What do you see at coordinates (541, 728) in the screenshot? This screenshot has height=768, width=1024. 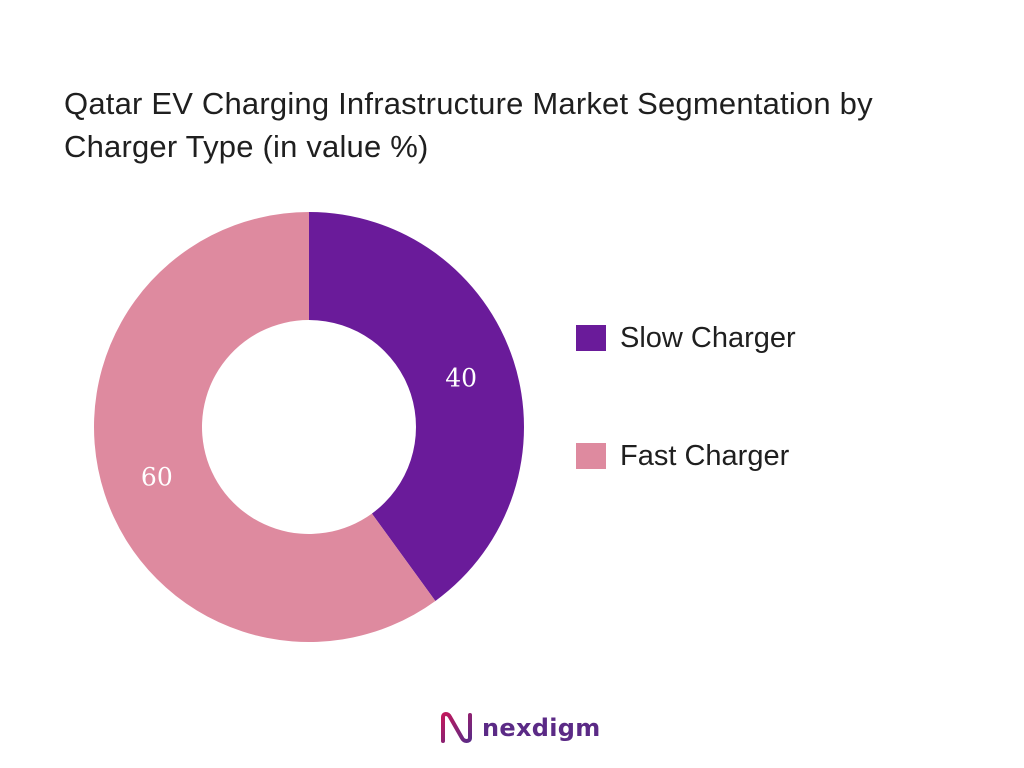 I see `brand-name: nexdigm` at bounding box center [541, 728].